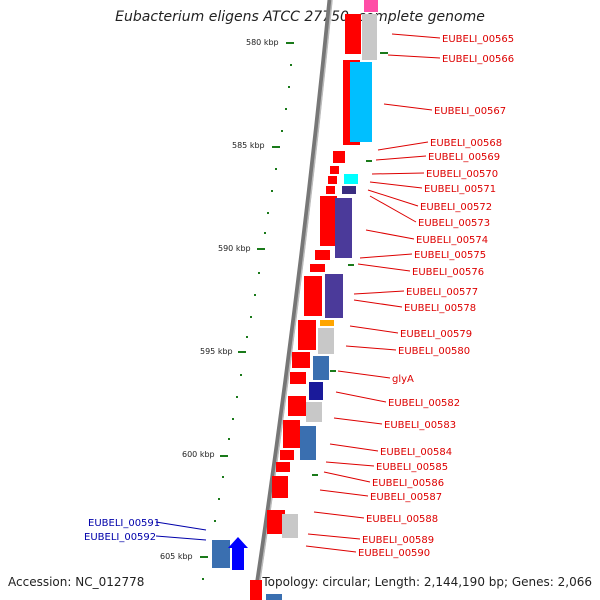 This screenshot has height=600, width=600. I want to click on gene-label: EUBELI_00583, so click(420, 425).